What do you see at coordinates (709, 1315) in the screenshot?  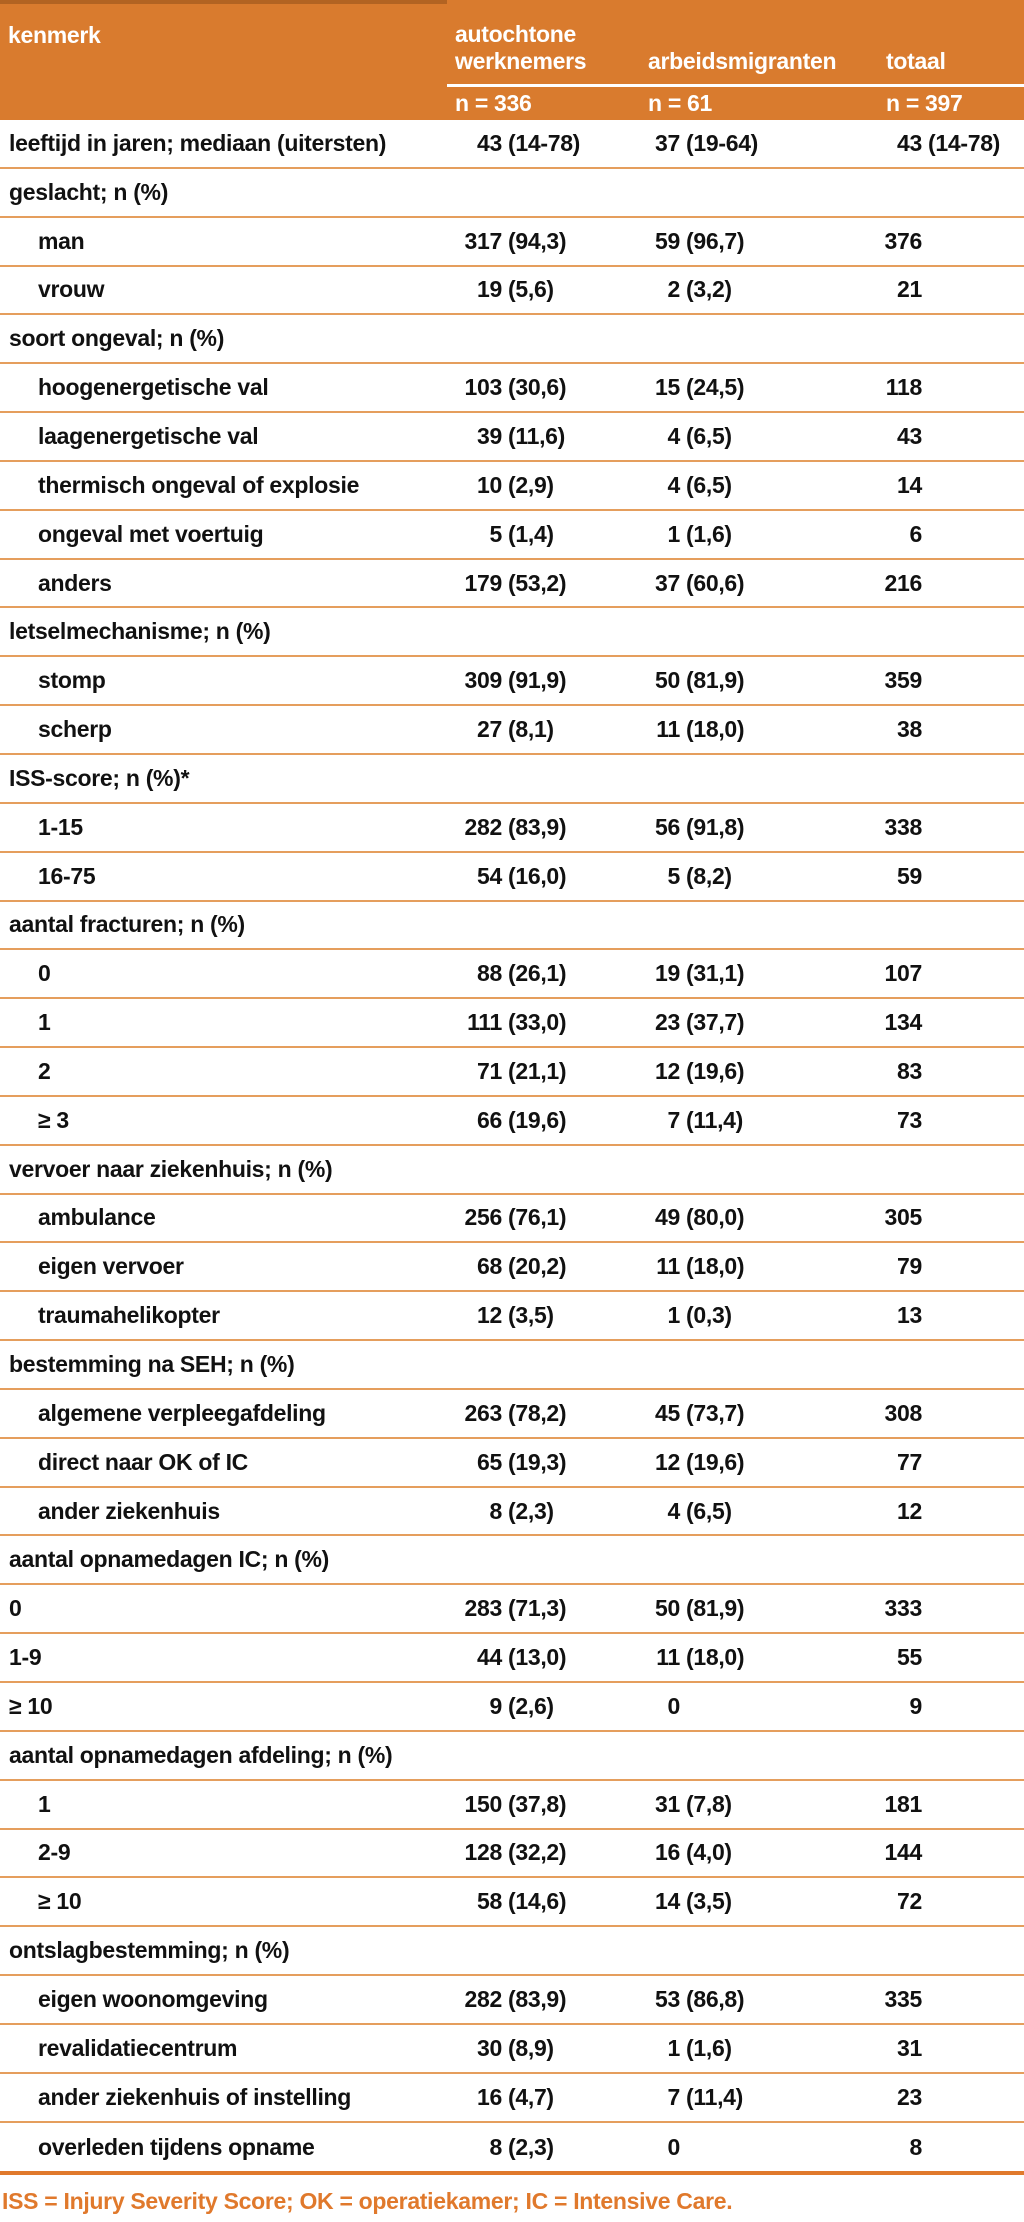 I see `value-percent: (0,3)` at bounding box center [709, 1315].